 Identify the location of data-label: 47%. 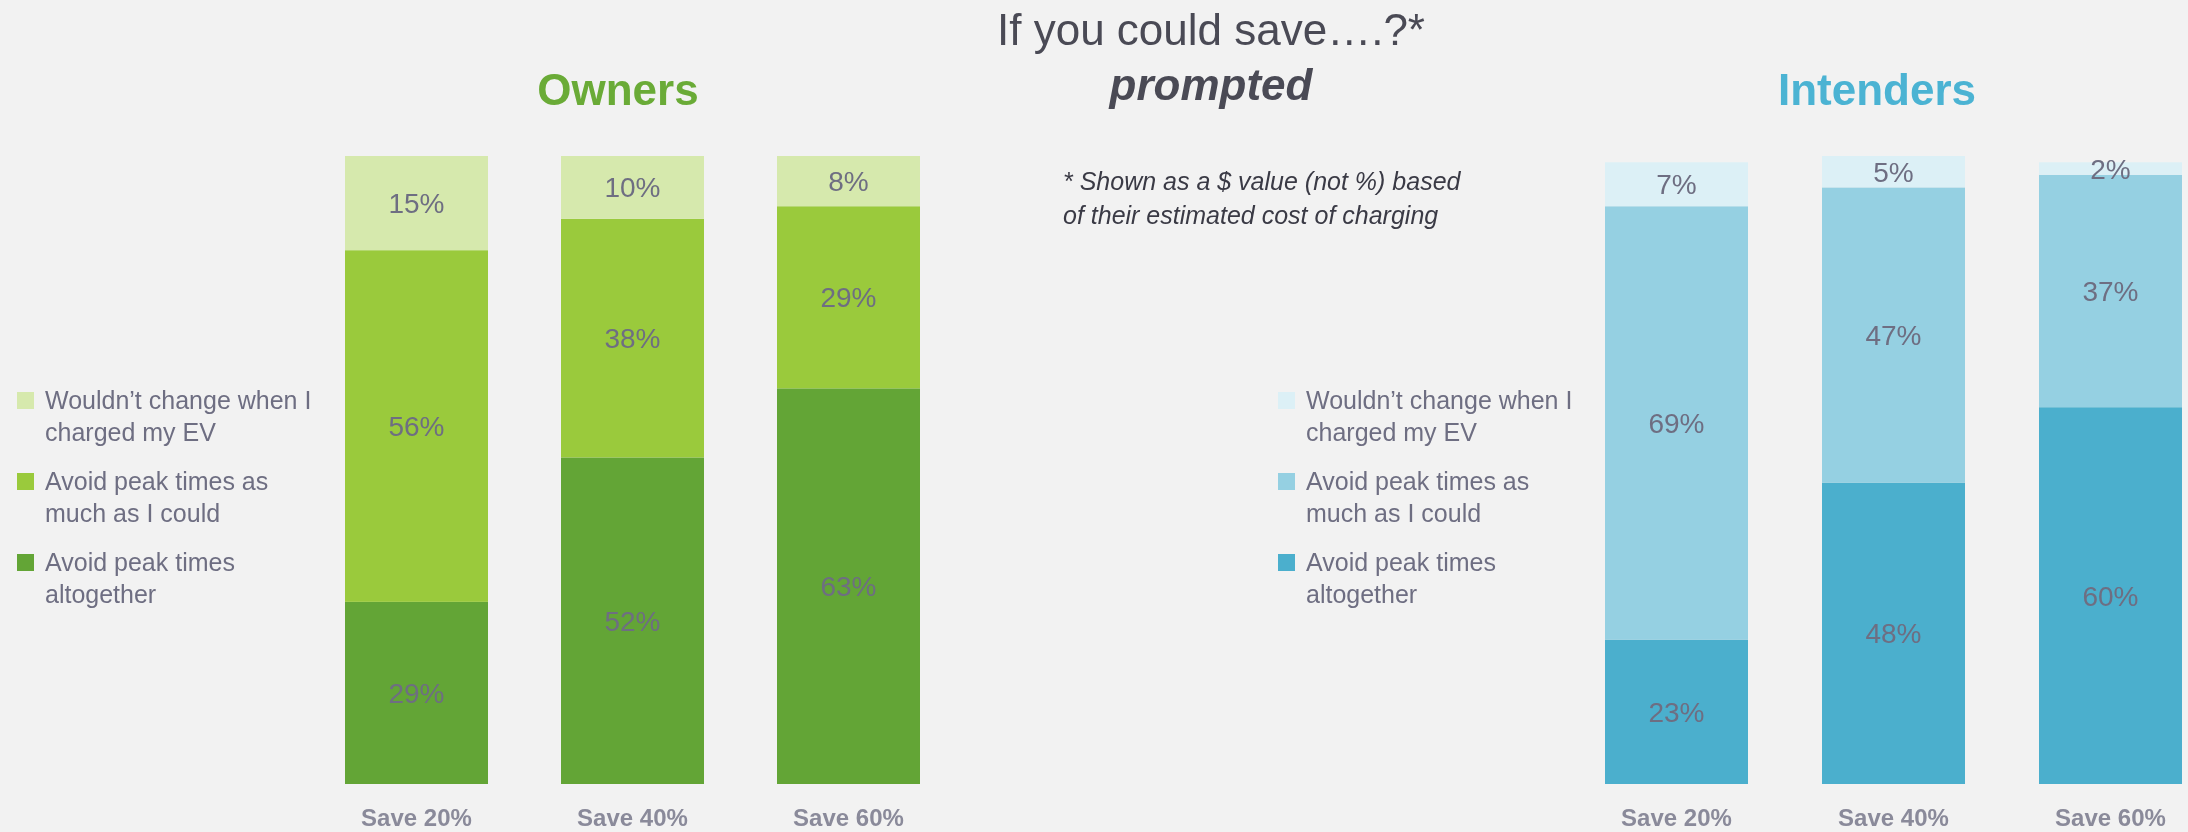
(1893, 335).